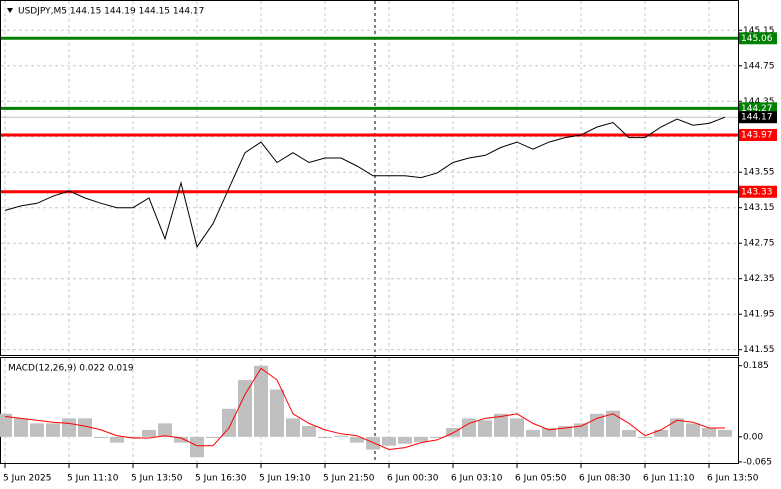  Describe the element at coordinates (541, 479) in the screenshot. I see `x-tick-label: 6 Jun 05:50` at that location.